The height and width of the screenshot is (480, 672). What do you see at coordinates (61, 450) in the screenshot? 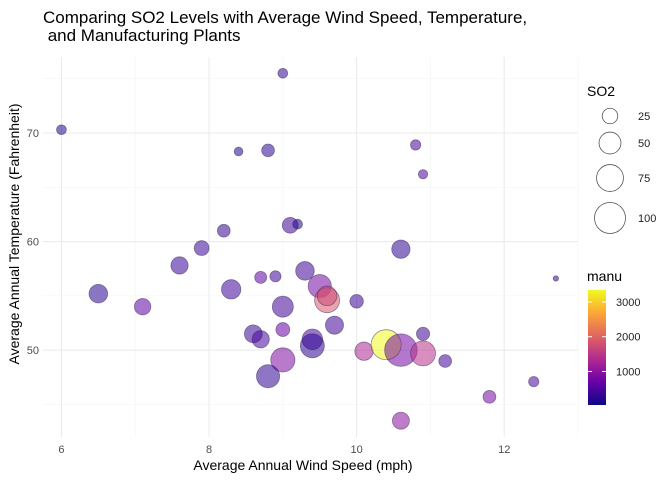
I see `x-tick-label: 6` at bounding box center [61, 450].